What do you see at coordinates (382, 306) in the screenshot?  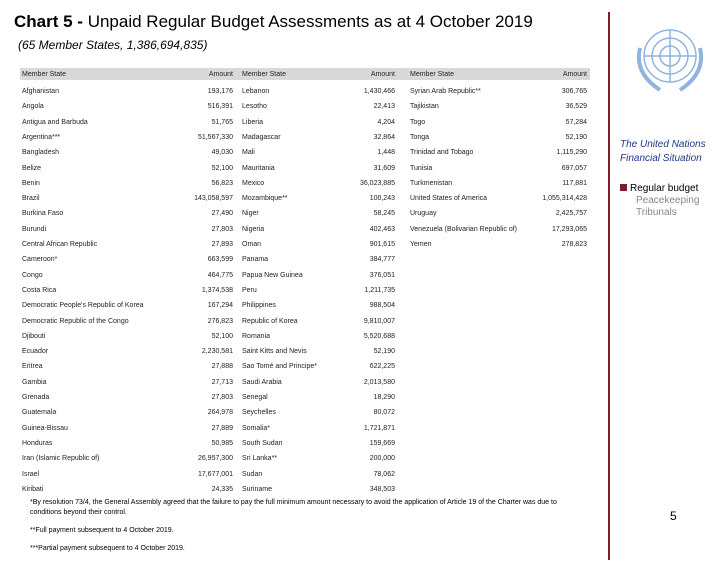 I see `amount: 988,504` at bounding box center [382, 306].